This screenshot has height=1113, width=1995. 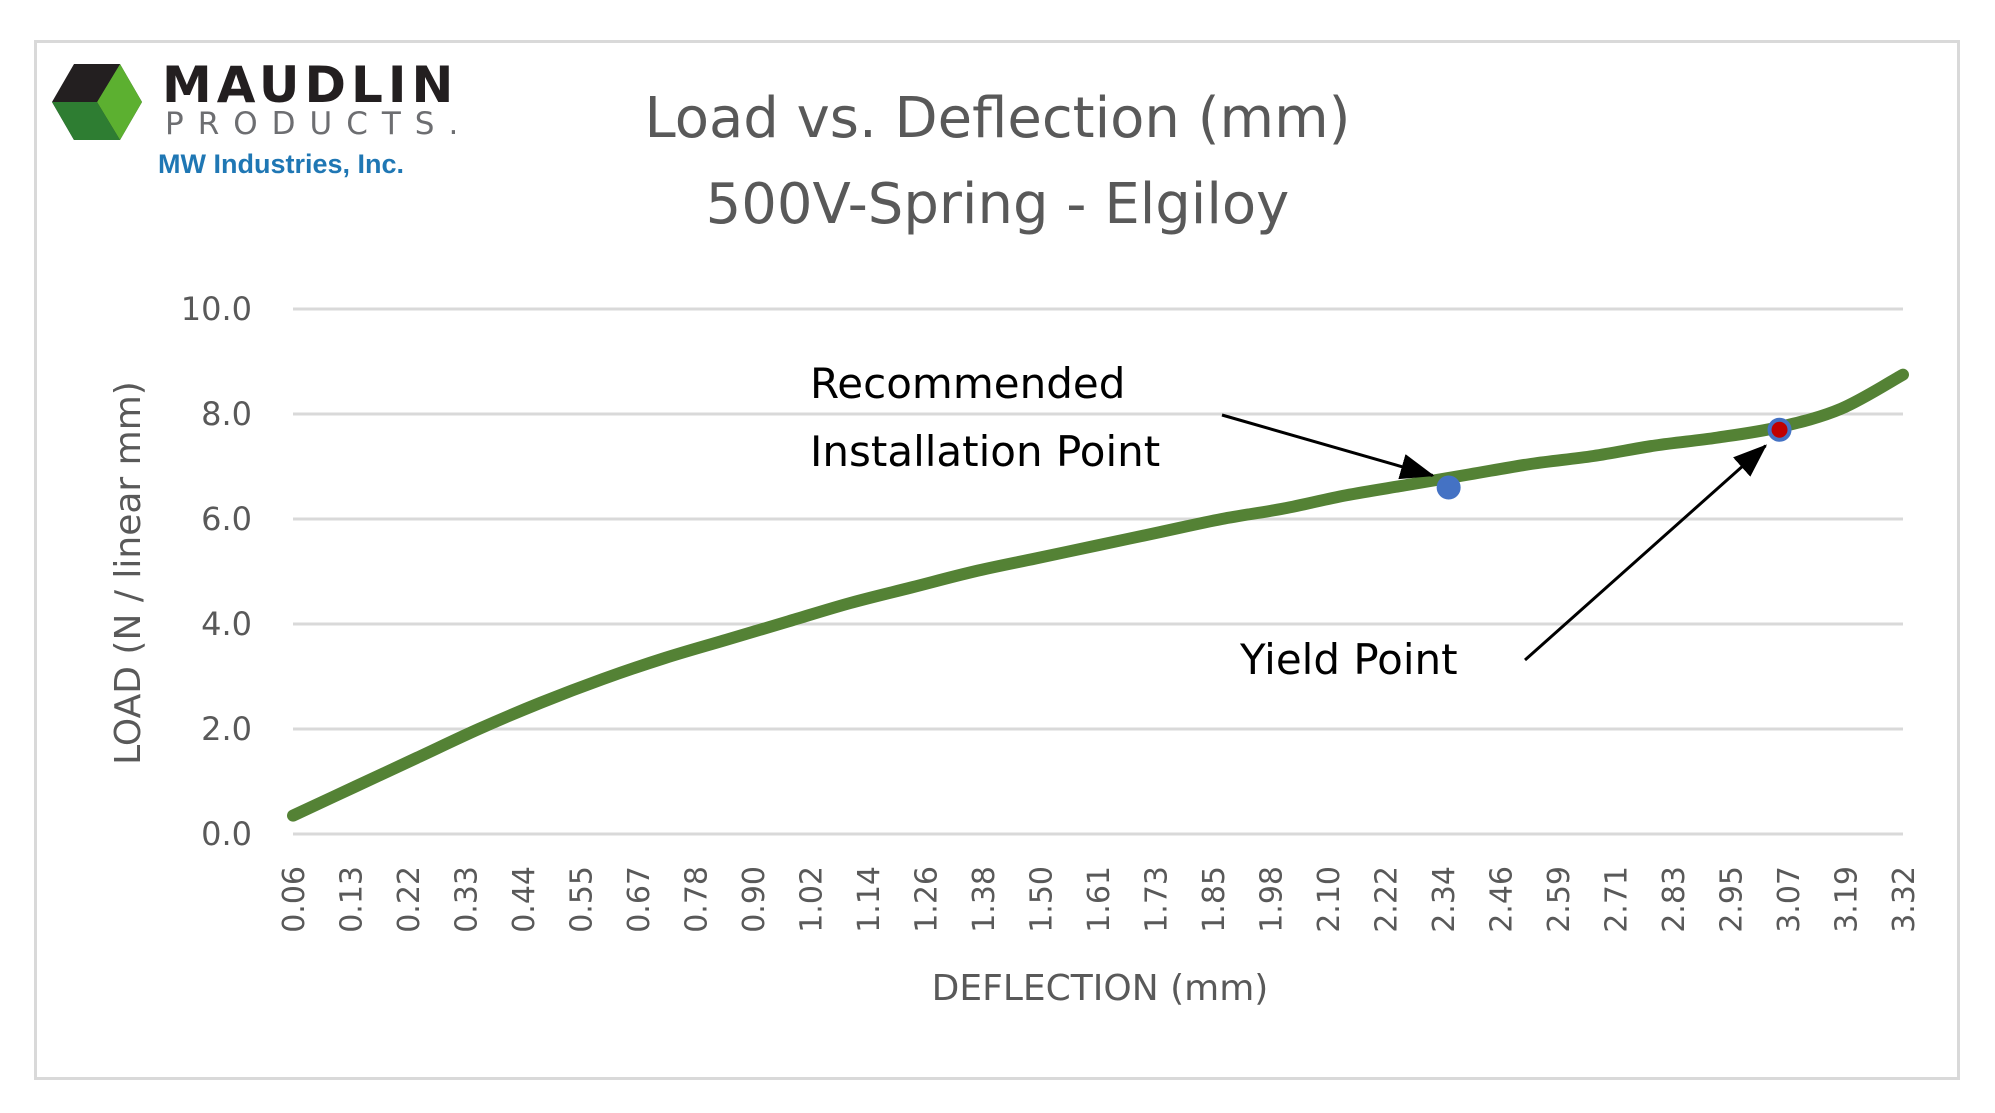 What do you see at coordinates (1646, 553) in the screenshot?
I see `yield-point-arrow` at bounding box center [1646, 553].